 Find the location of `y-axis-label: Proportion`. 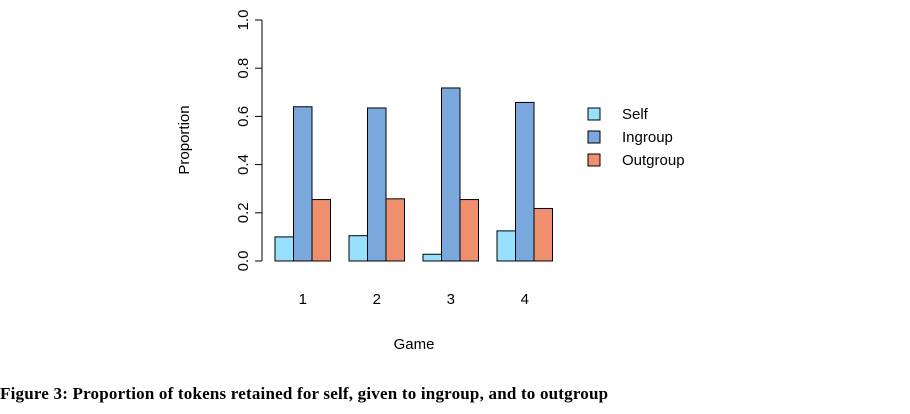

y-axis-label: Proportion is located at coordinates (184, 139).